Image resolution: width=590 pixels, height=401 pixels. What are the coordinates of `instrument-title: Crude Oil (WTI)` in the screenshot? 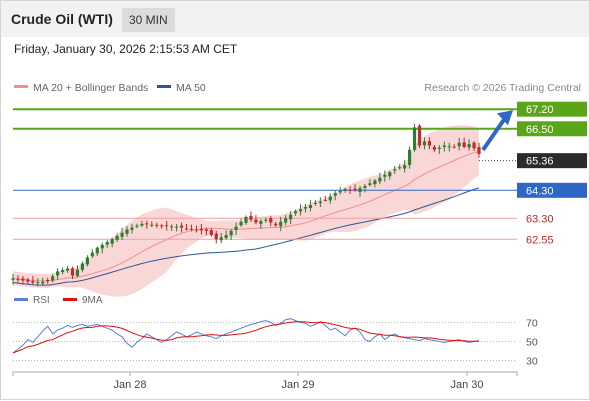 It's located at (62, 19).